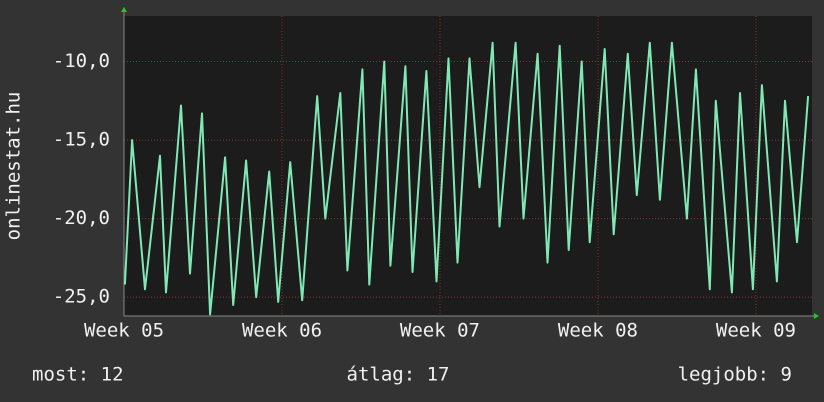 Image resolution: width=824 pixels, height=402 pixels. What do you see at coordinates (81, 218) in the screenshot?
I see `y-tick-label: -20,0` at bounding box center [81, 218].